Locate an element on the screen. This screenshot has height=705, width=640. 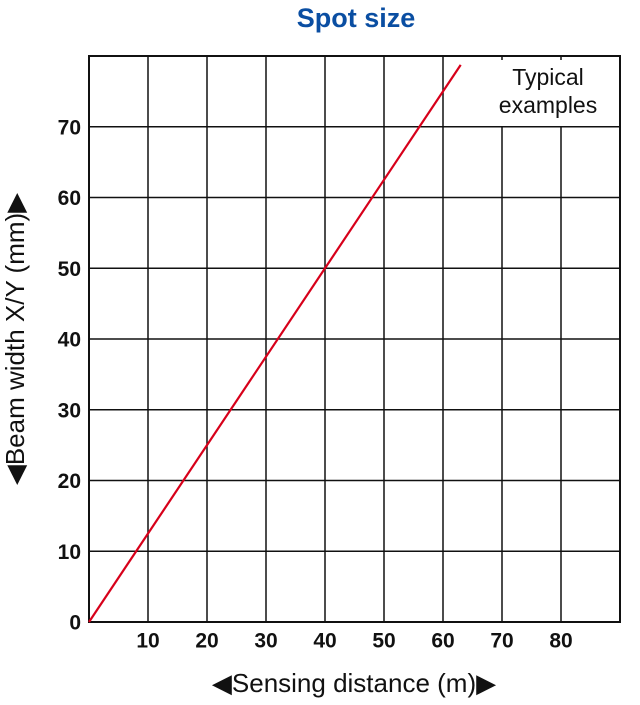
x-tick-label: 50 is located at coordinates (383, 641).